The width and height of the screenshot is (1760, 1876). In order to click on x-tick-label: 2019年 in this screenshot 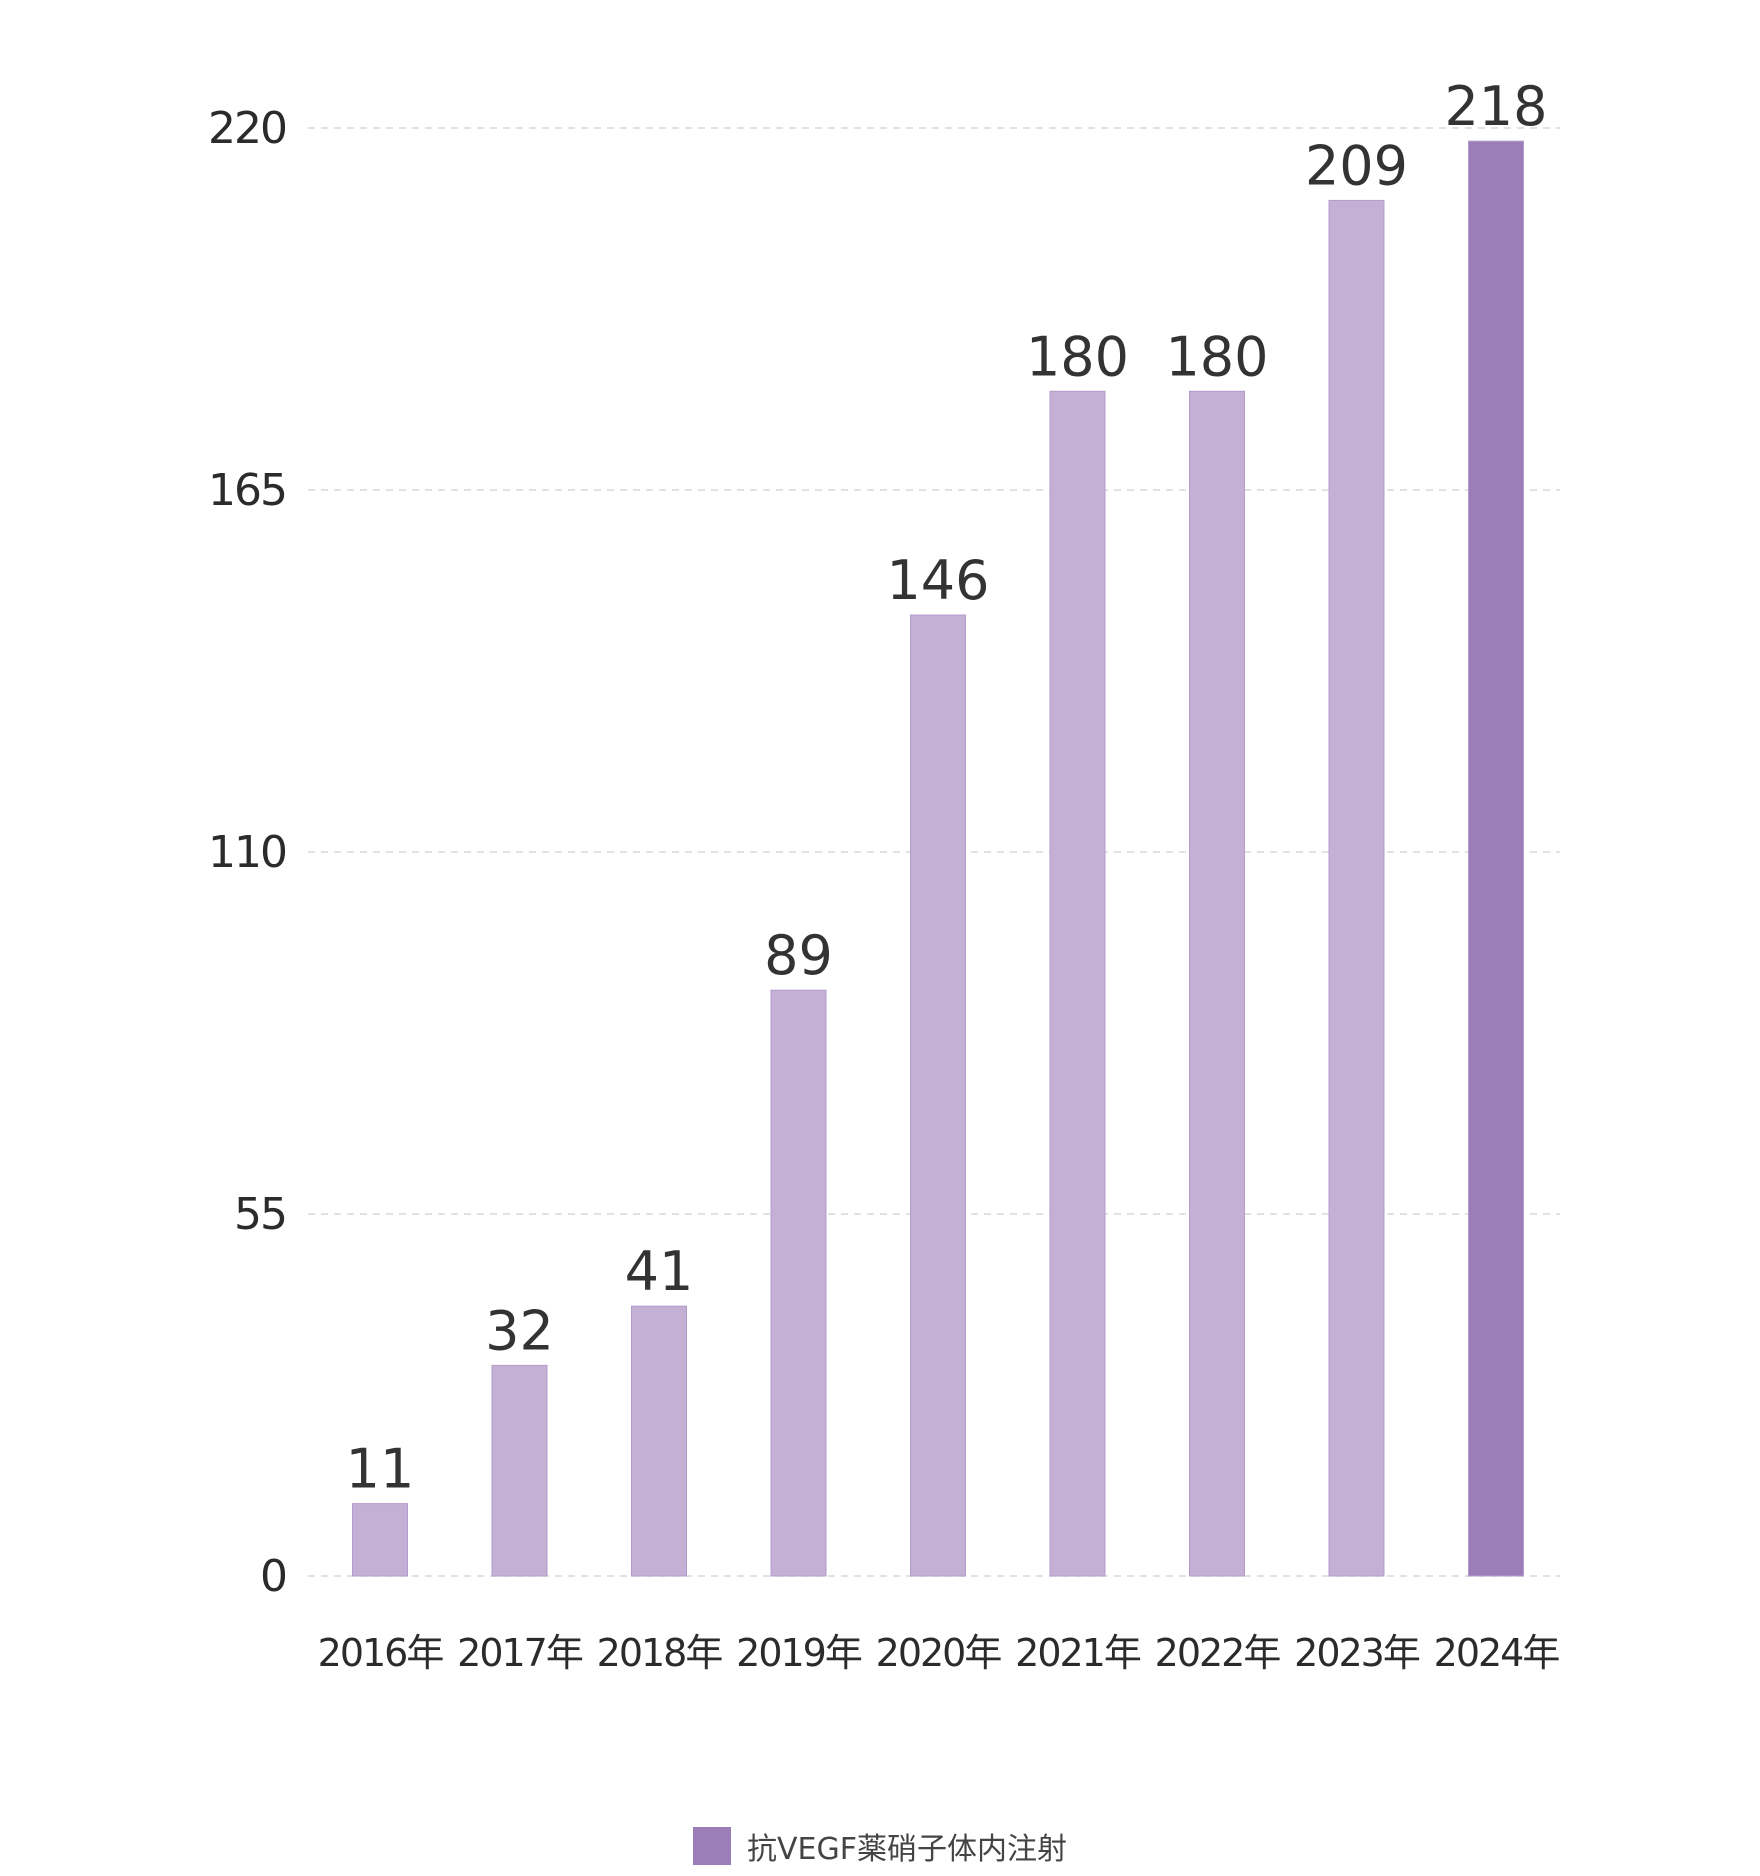, I will do `click(799, 1653)`.